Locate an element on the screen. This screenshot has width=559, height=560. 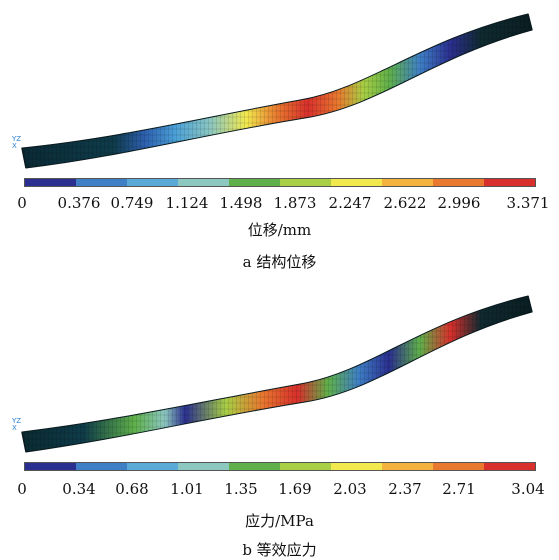
colorbar-tick-label: 2.247 is located at coordinates (350, 203).